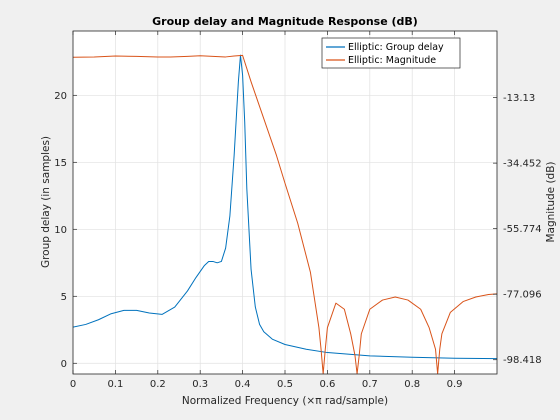  Describe the element at coordinates (522, 164) in the screenshot. I see `y-right-tick-label: -34.452` at that location.